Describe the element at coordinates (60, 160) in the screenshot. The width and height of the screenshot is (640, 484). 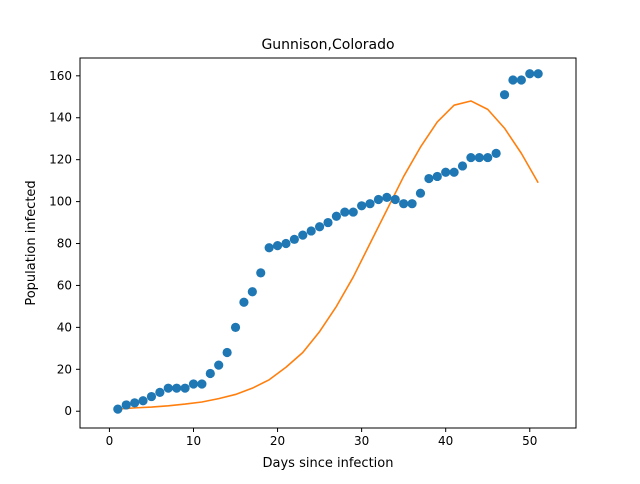
I see `y-tick-label: 120` at that location.